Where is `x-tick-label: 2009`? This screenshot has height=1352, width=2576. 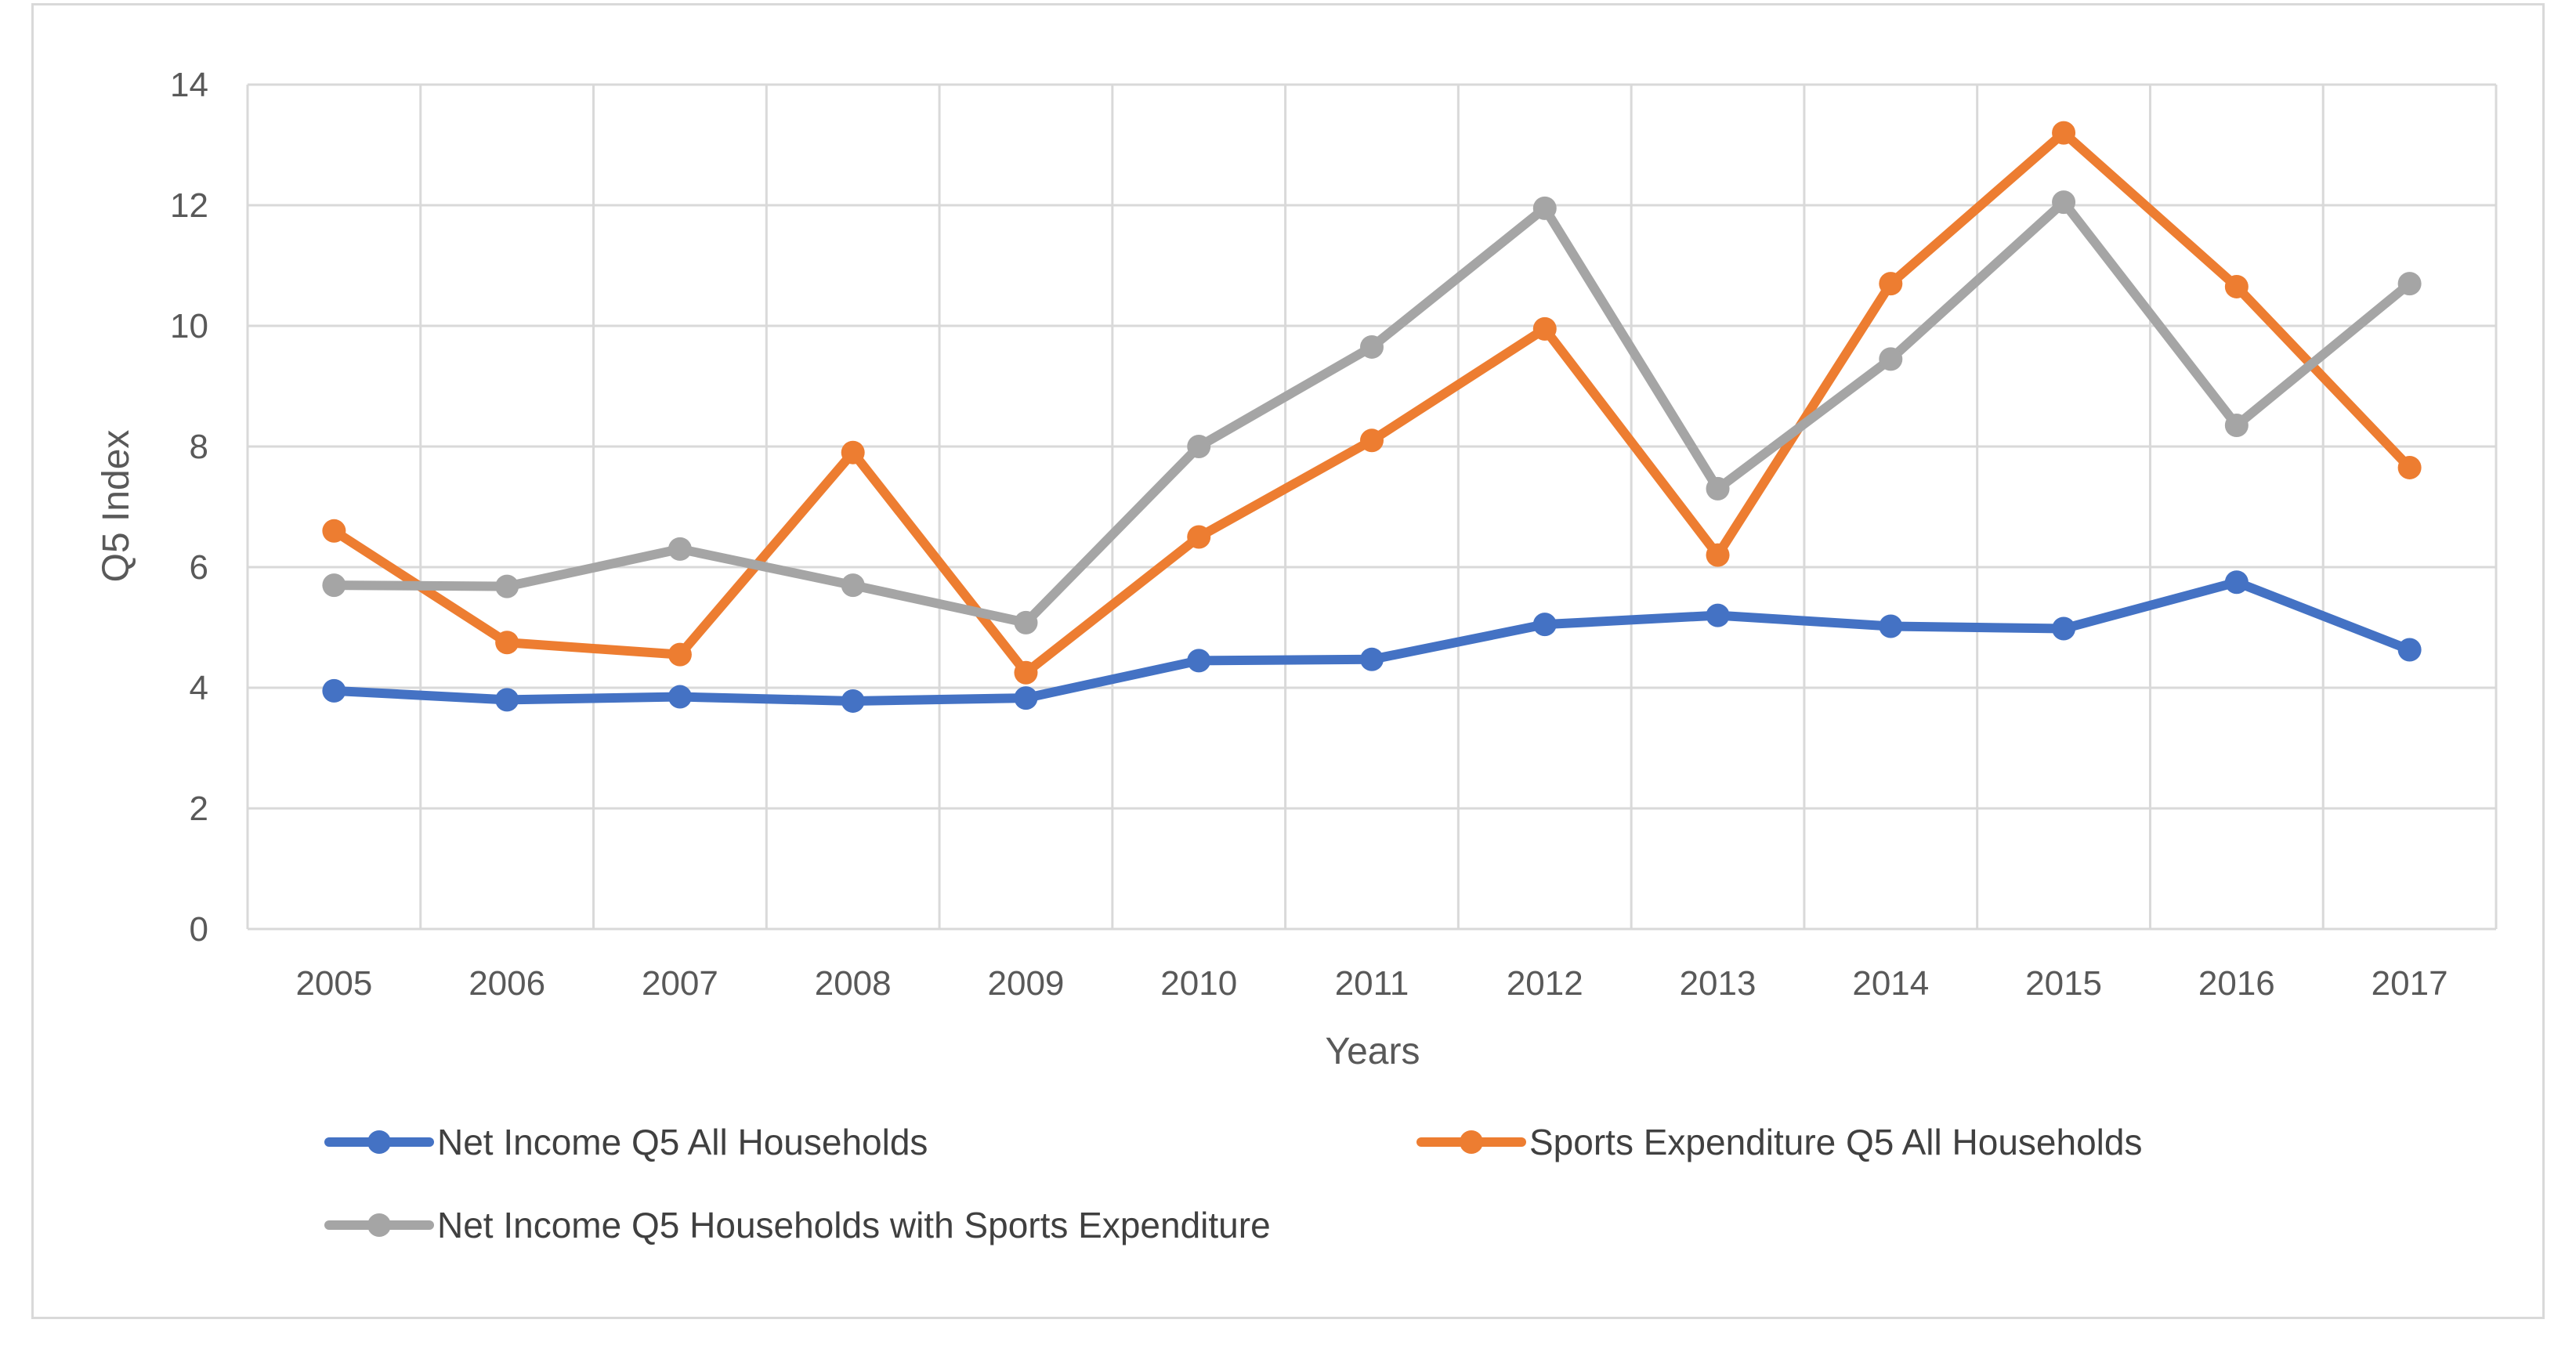 x-tick-label: 2009 is located at coordinates (1026, 983).